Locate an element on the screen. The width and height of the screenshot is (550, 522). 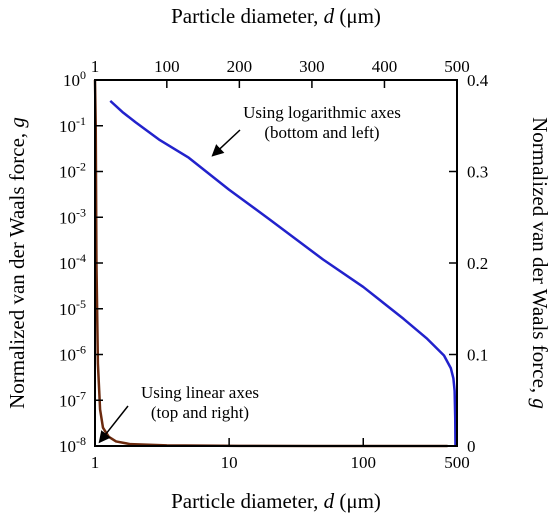
annotation-text: (bottom and left) is located at coordinates (321, 132).